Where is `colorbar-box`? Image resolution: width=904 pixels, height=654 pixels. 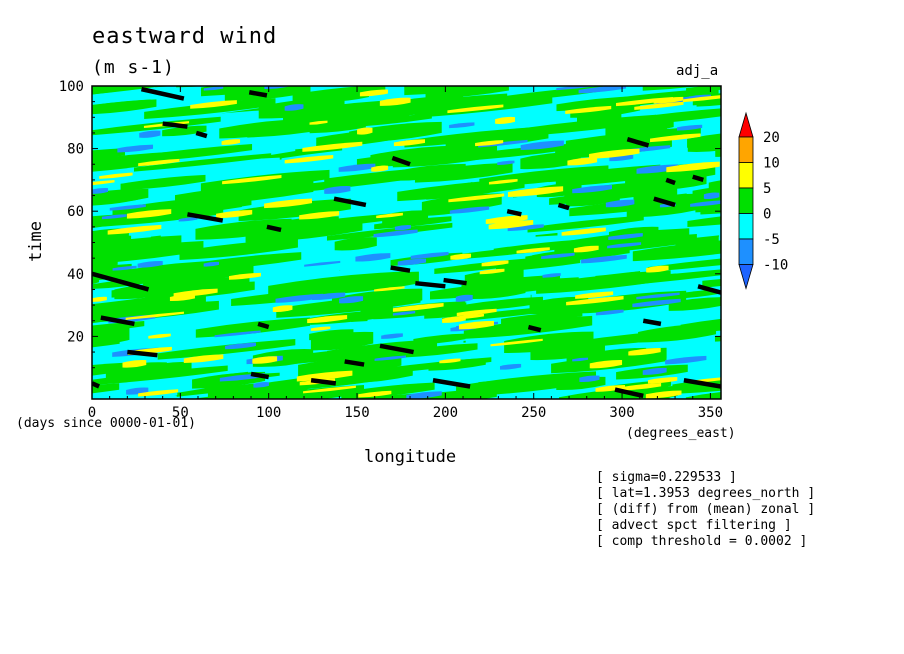
colorbar-box is located at coordinates (746, 251).